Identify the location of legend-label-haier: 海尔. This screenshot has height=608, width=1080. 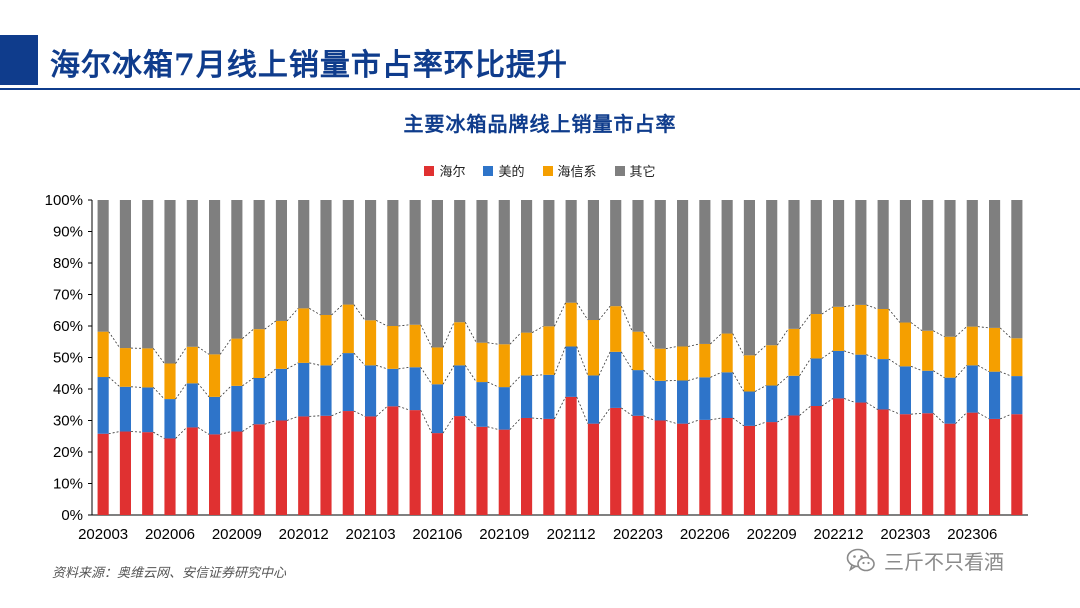
(452, 172).